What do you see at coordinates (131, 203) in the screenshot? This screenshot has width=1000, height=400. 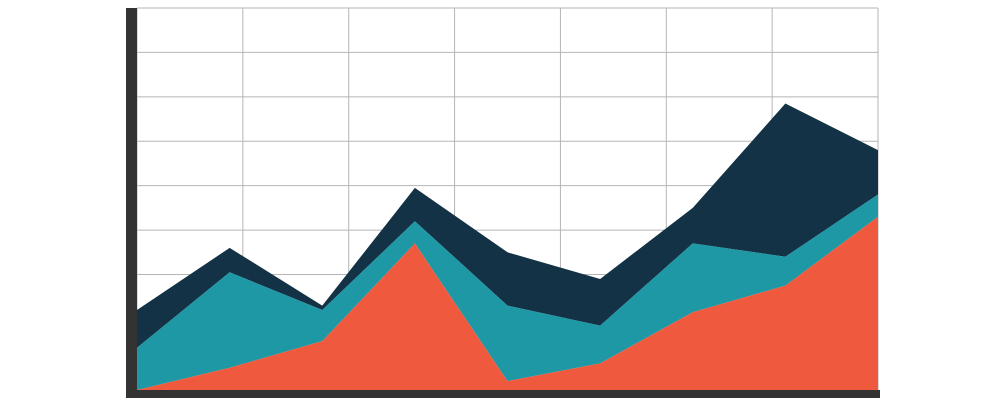 I see `y-axis` at bounding box center [131, 203].